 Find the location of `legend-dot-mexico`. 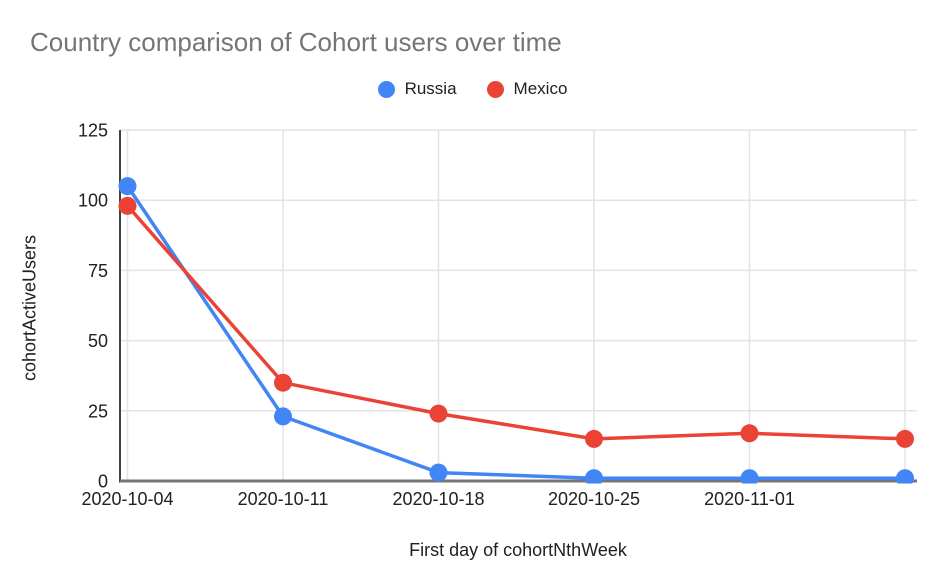

legend-dot-mexico is located at coordinates (495, 89).